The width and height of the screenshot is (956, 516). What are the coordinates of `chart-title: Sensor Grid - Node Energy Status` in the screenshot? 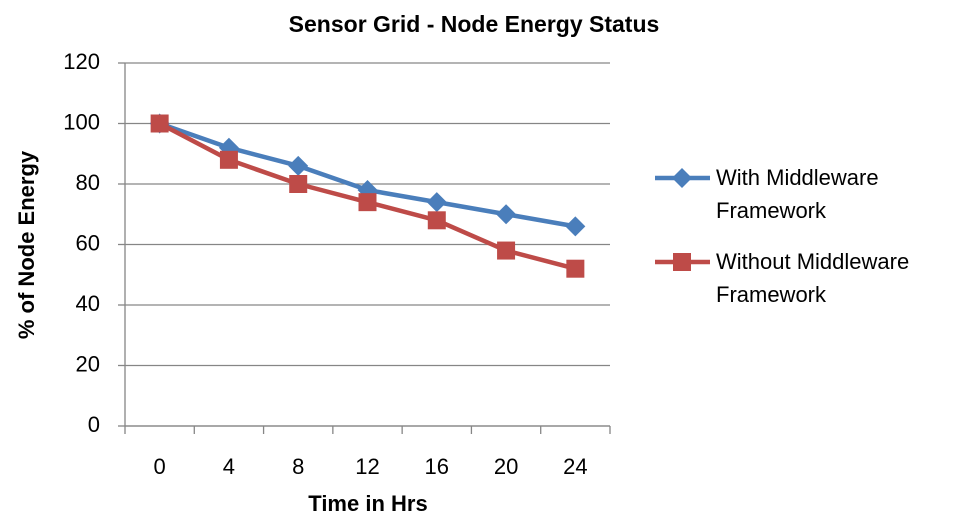 It's located at (474, 24).